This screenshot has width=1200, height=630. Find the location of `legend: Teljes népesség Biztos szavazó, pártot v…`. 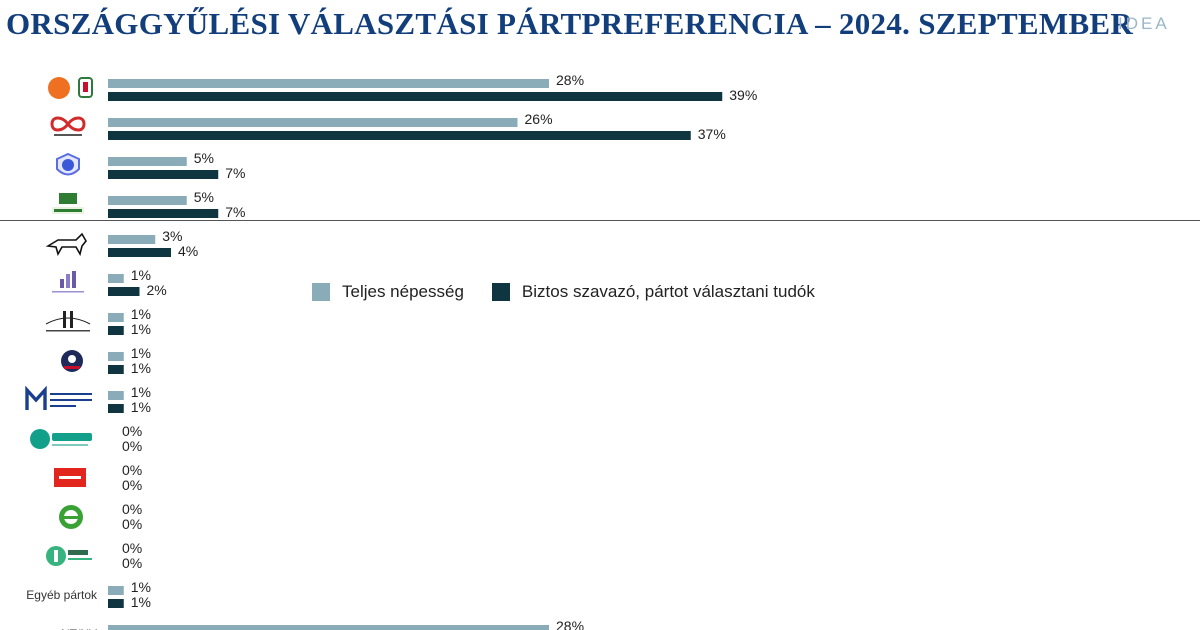

legend: Teljes népesség Biztos szavazó, pártot v… is located at coordinates (577, 292).